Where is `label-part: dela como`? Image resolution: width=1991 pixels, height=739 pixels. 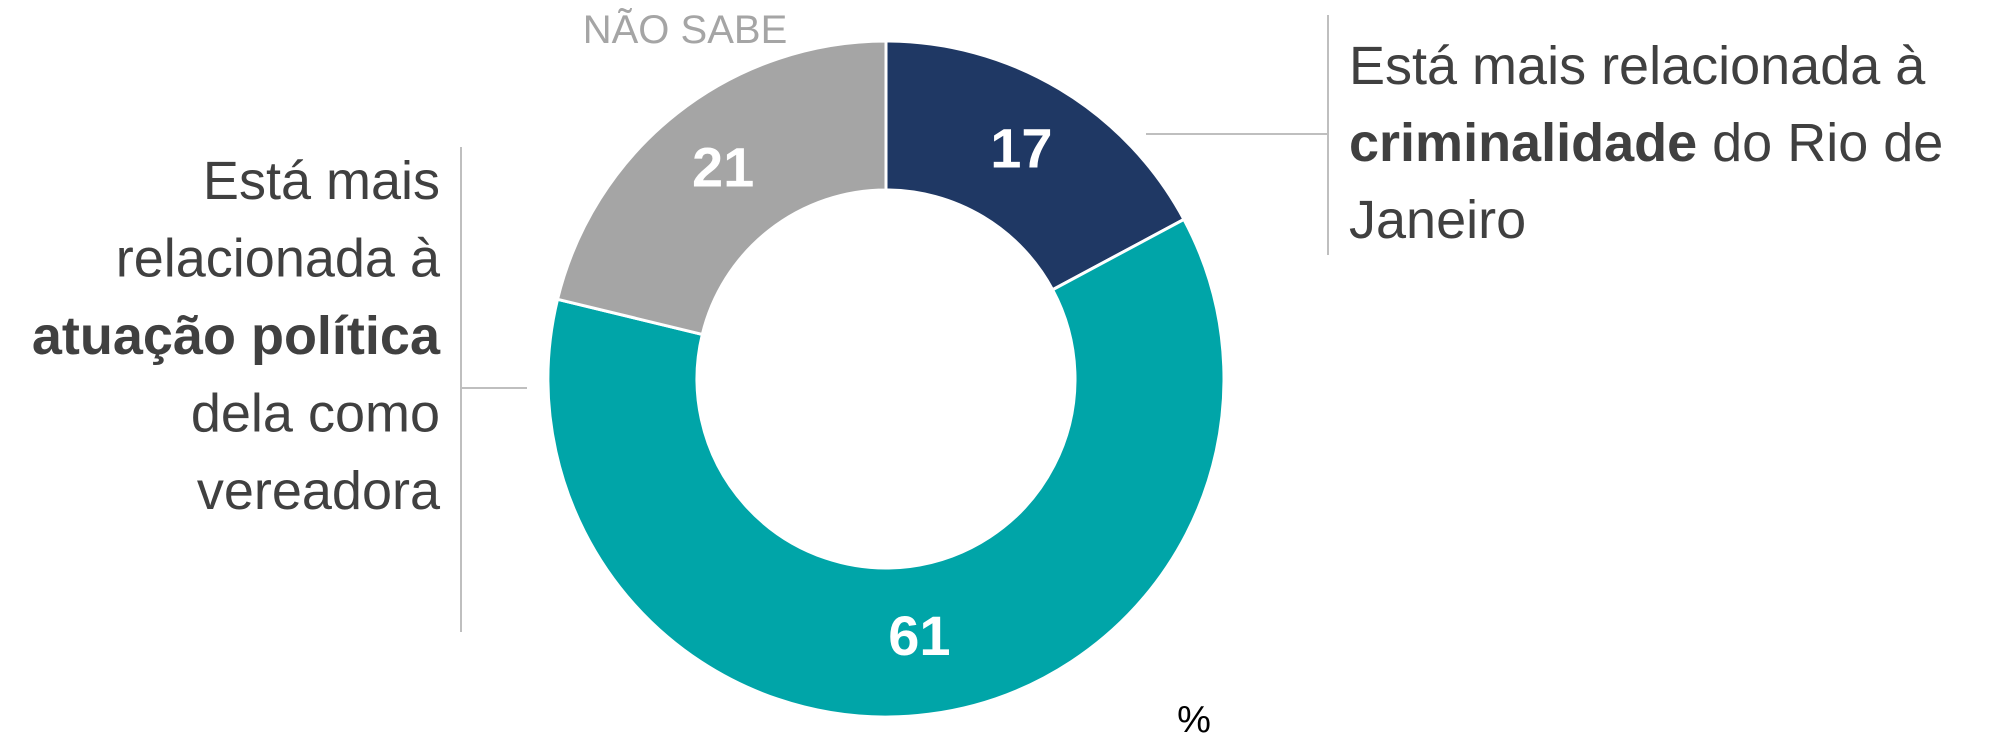 label-part: dela como is located at coordinates (315, 414).